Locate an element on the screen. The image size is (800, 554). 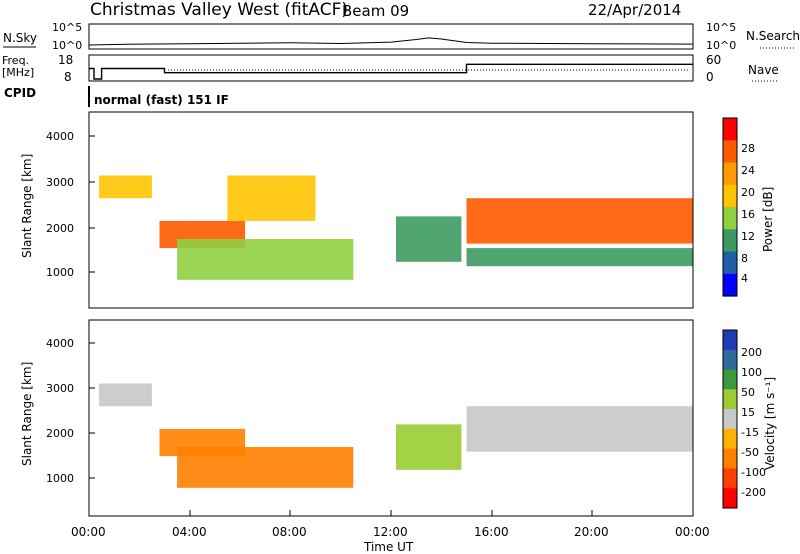
x-tick-1600: 16:00 is located at coordinates (491, 532).